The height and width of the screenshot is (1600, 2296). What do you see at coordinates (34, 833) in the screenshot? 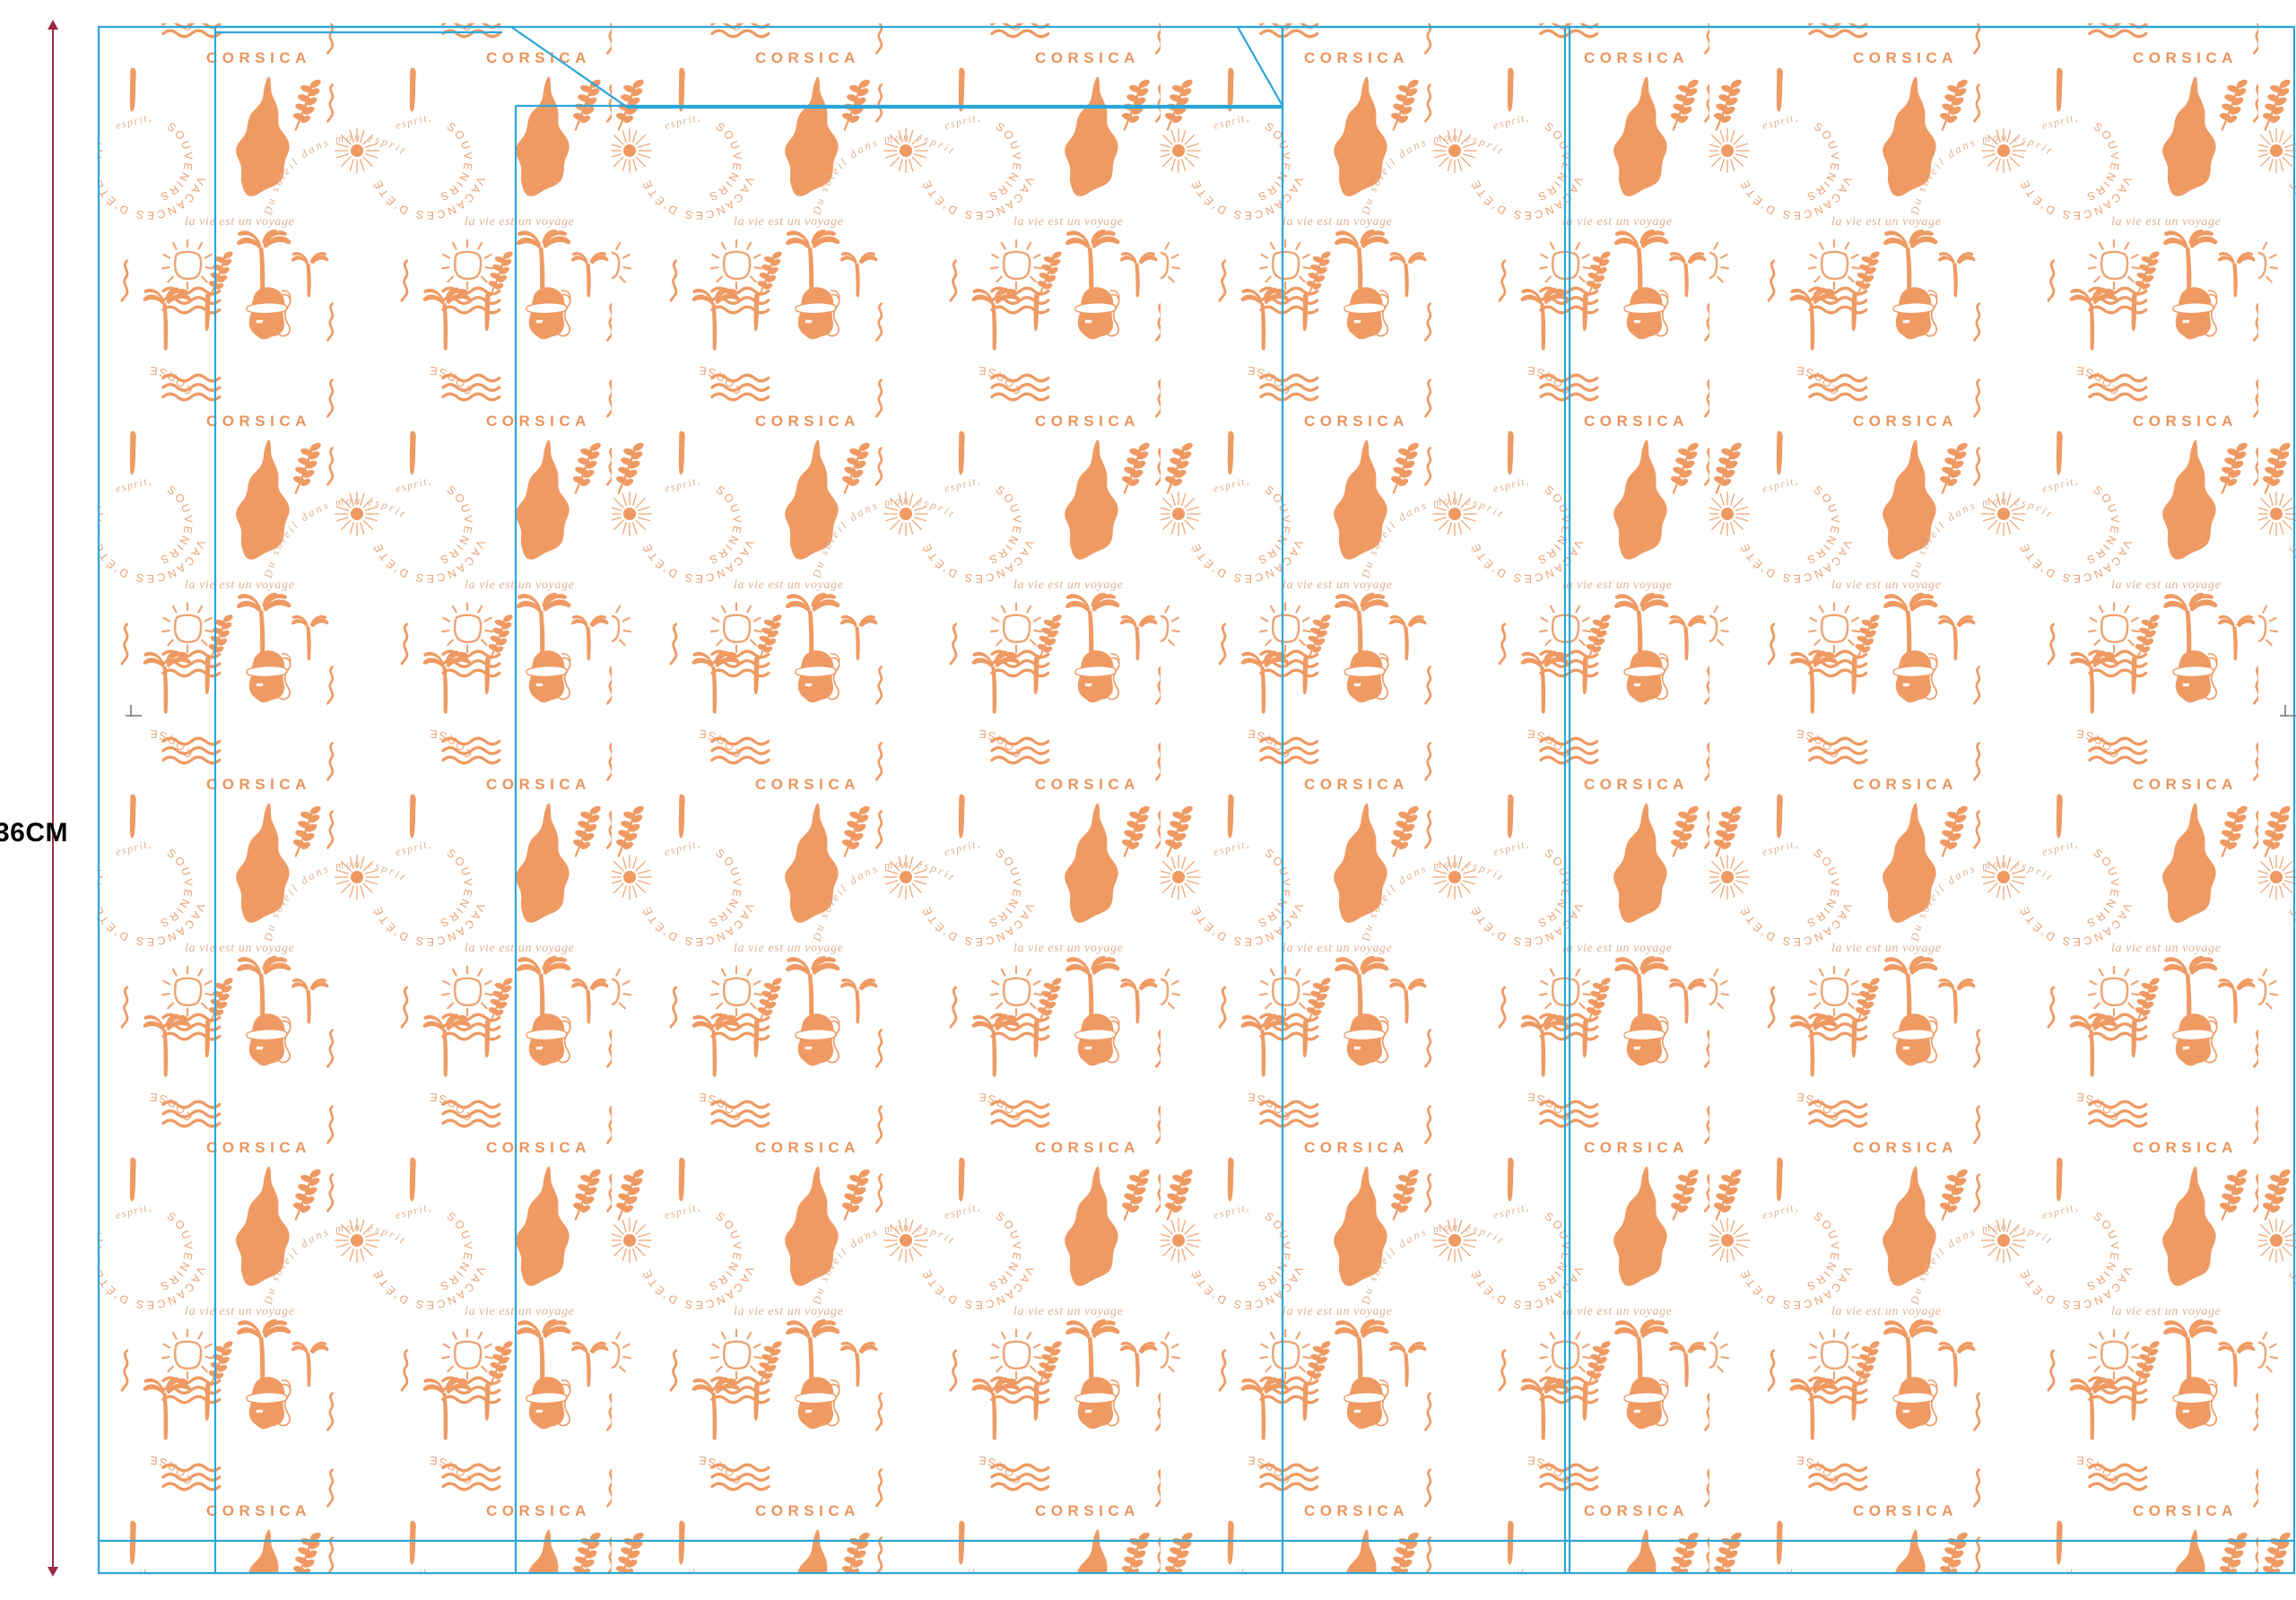
I see `height-dimension-label: 36CM` at bounding box center [34, 833].